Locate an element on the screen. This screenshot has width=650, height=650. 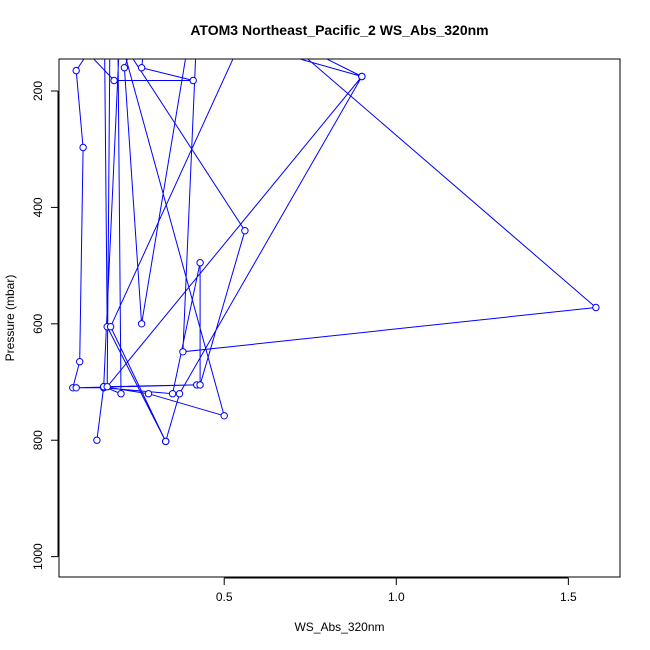
y-tick-label: 400 is located at coordinates (38, 207).